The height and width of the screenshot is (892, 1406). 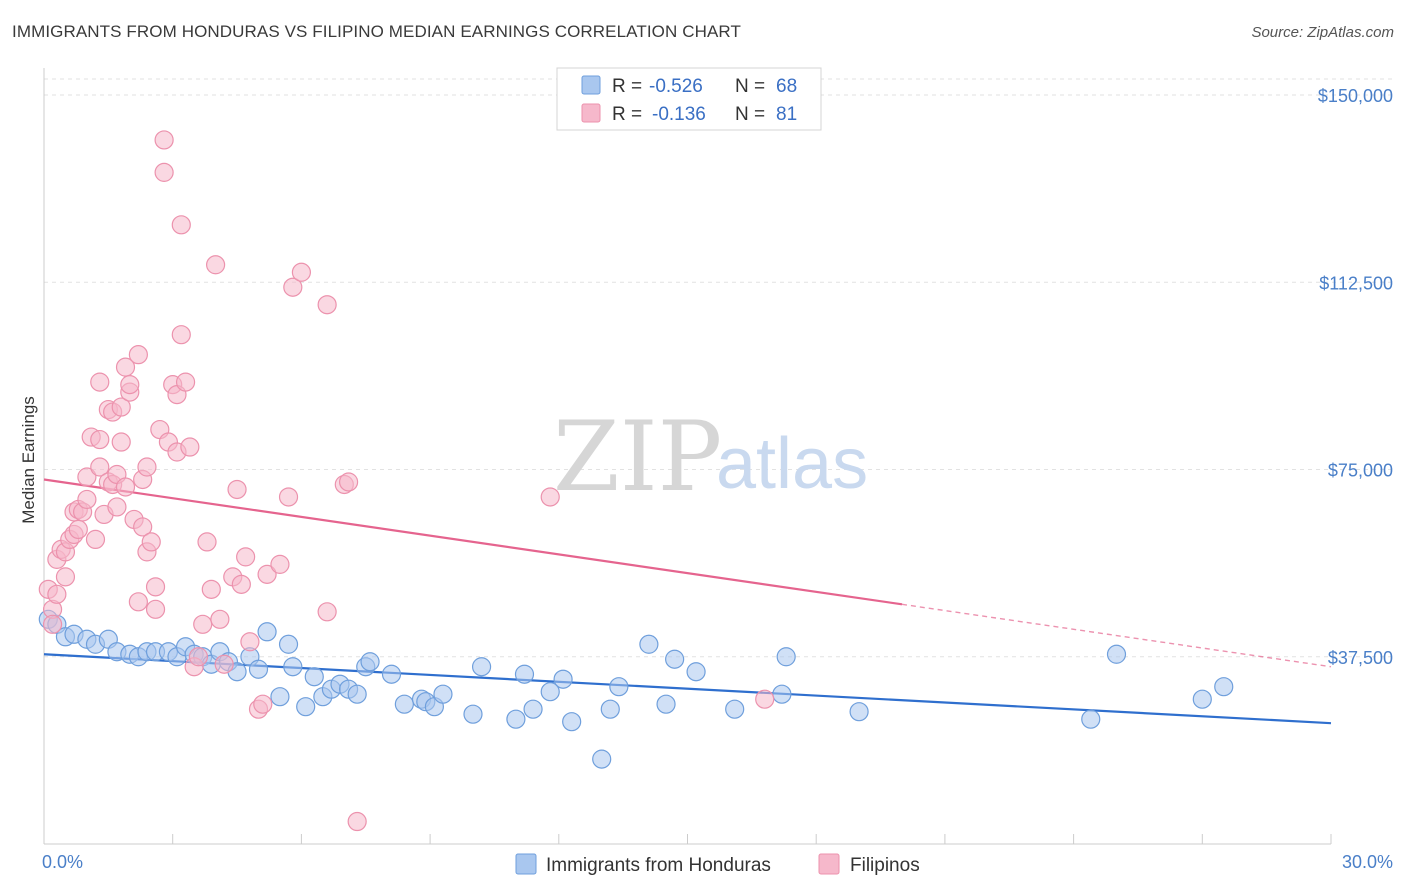 I want to click on watermark-zip: ZIP, so click(x=637, y=457).